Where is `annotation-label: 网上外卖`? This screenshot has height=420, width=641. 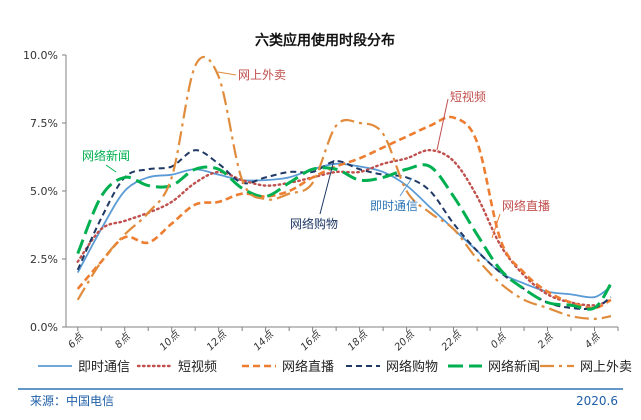 annotation-label: 网上外卖 is located at coordinates (262, 75).